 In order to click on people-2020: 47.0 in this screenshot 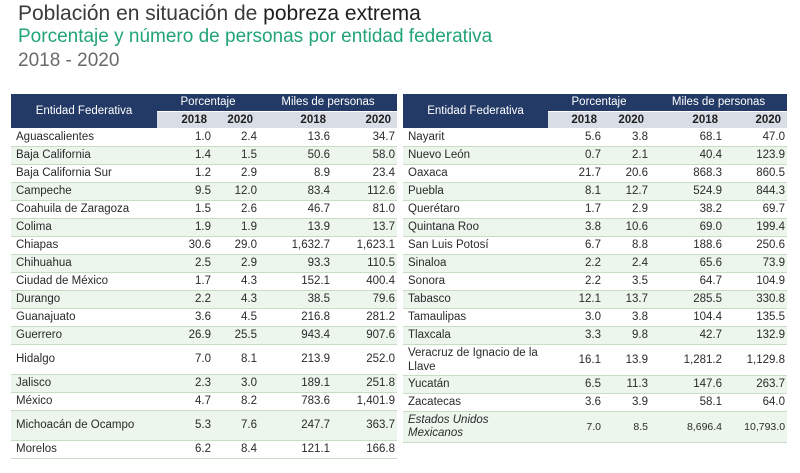, I will do `click(756, 137)`.